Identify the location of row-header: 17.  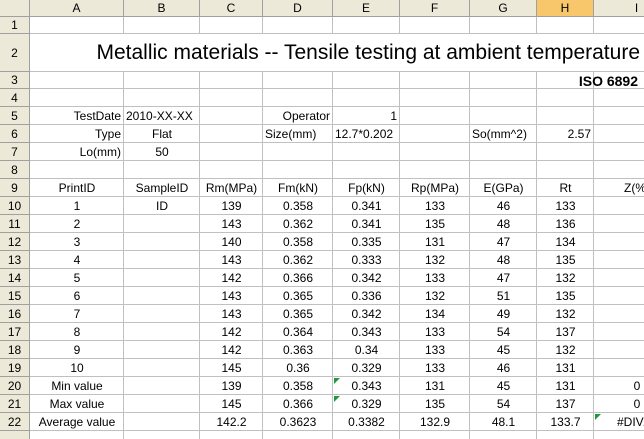
(15, 332).